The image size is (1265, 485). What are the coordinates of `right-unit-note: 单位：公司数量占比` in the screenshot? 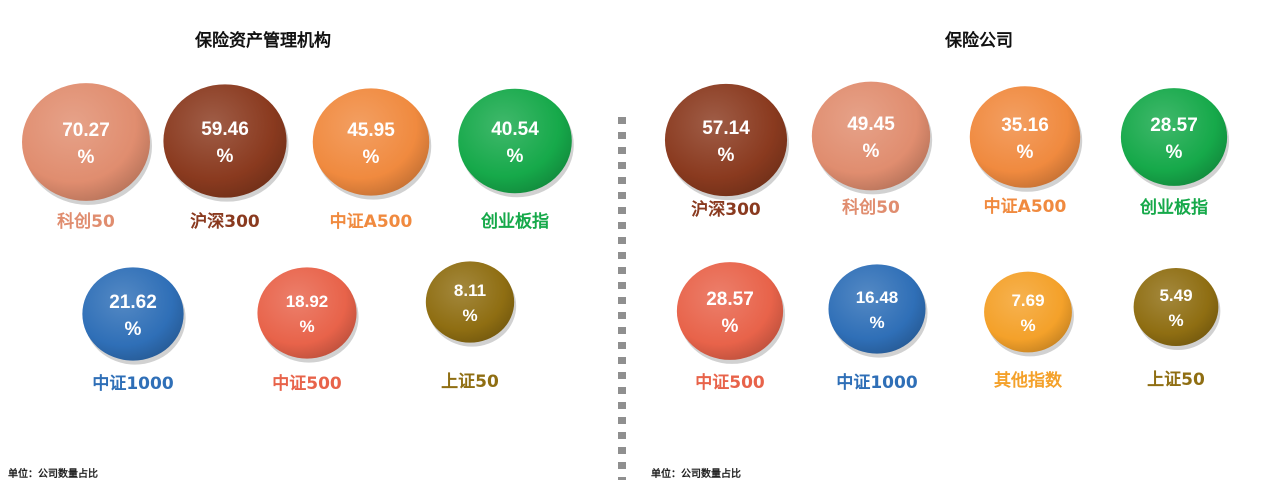 It's located at (696, 474).